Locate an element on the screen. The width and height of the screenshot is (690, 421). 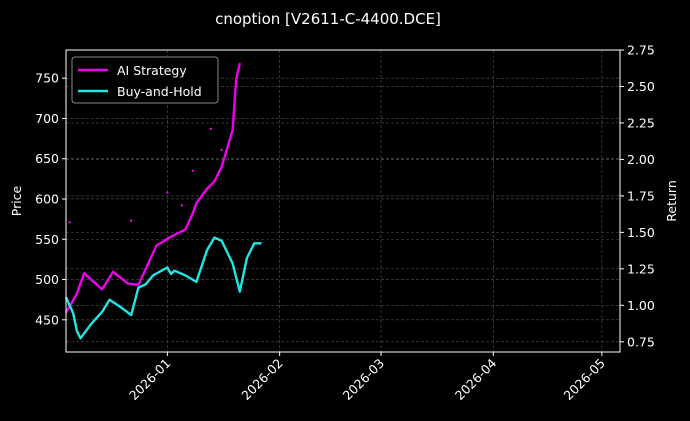
y2-tick-label: 1.00 is located at coordinates (641, 305).